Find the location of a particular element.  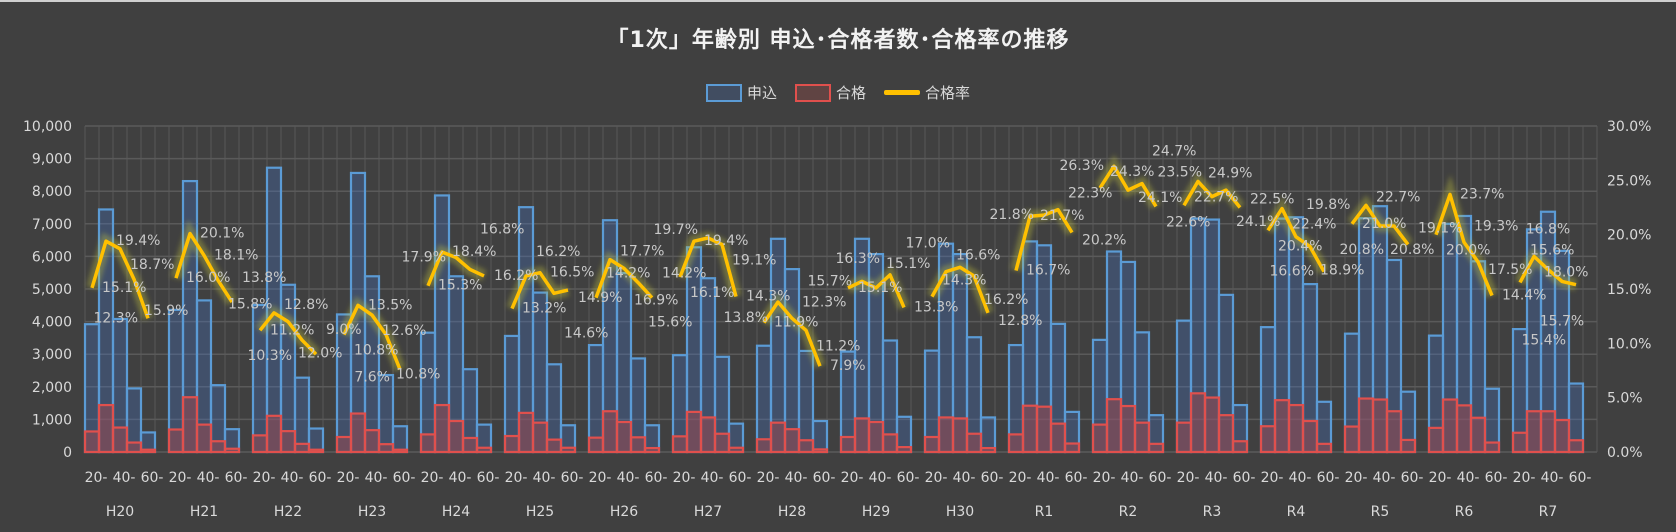

rate-data-label: 14.2% is located at coordinates (684, 274).